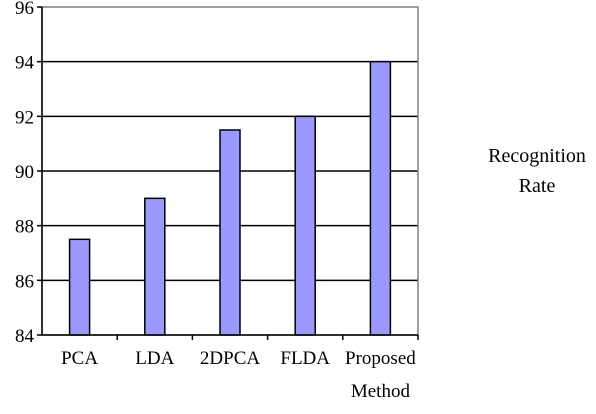  What do you see at coordinates (24, 227) in the screenshot?
I see `y-tick-label: 88` at bounding box center [24, 227].